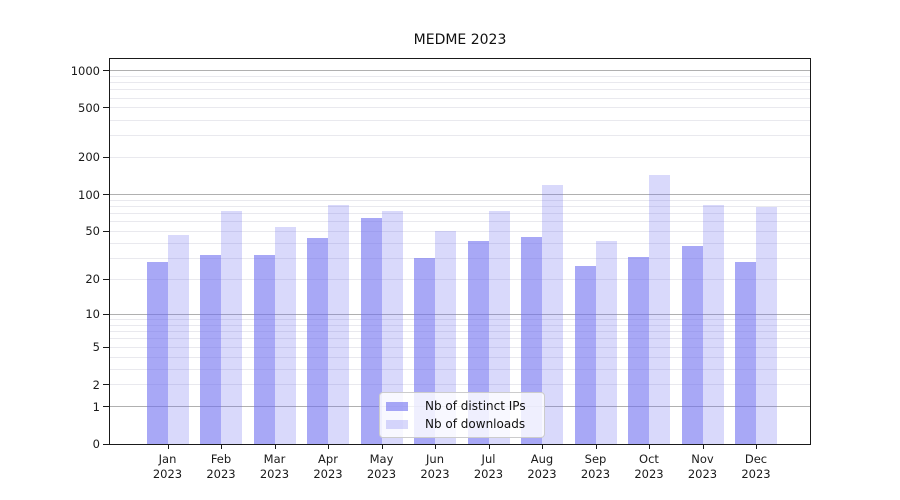 This screenshot has width=900, height=500. What do you see at coordinates (168, 467) in the screenshot?
I see `x-tick-label: Jan 2023` at bounding box center [168, 467].